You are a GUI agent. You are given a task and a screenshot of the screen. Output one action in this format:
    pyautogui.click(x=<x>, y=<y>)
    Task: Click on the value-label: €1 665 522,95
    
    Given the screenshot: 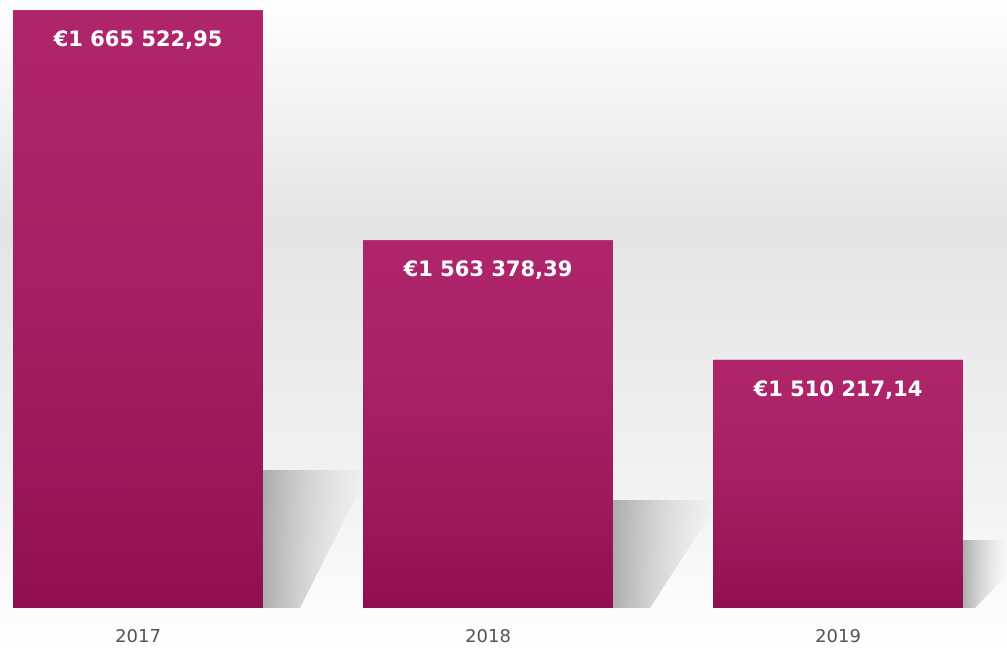 What is the action you would take?
    pyautogui.click(x=138, y=39)
    